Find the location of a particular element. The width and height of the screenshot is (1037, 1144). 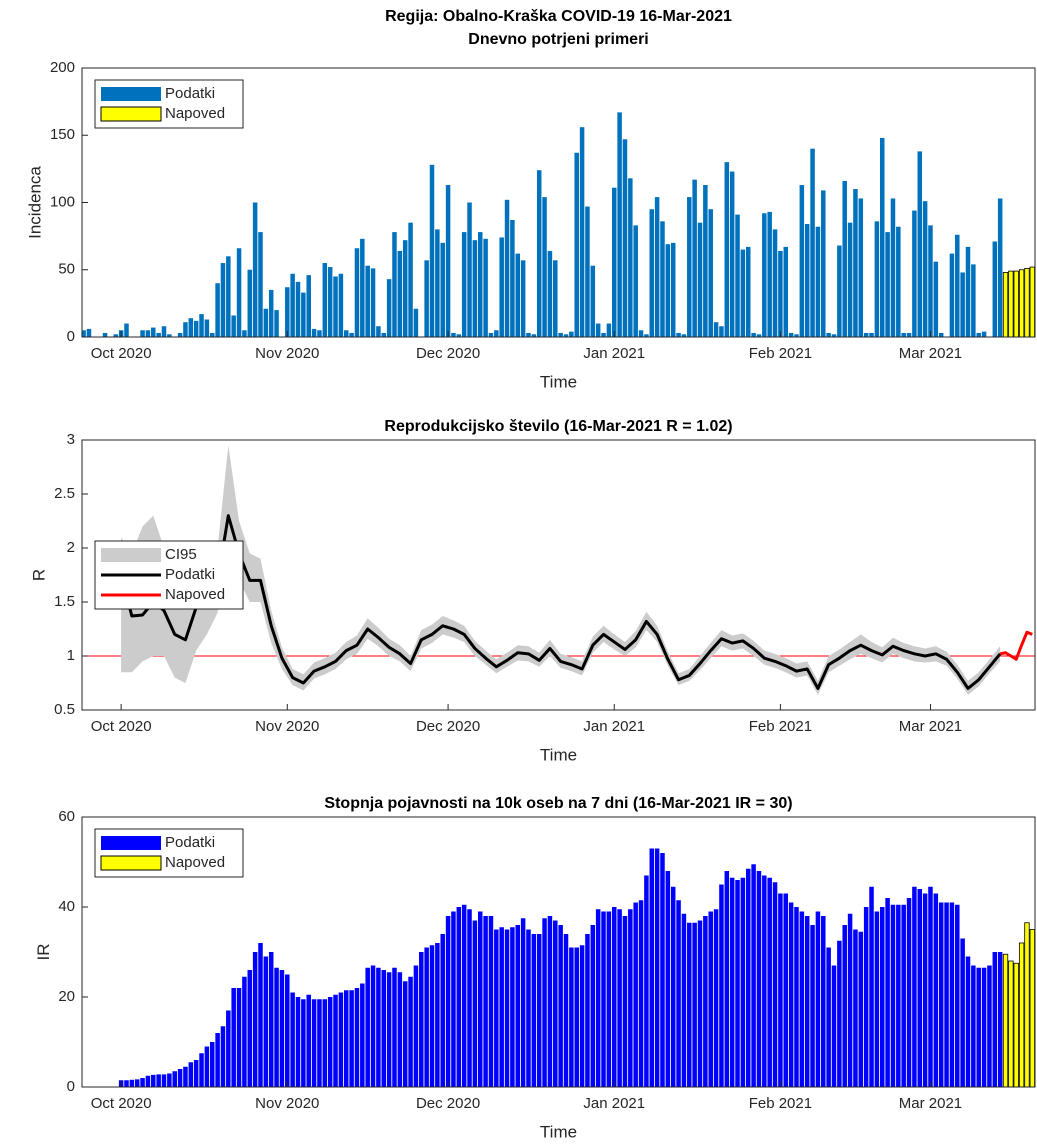

legend-label: Podatki is located at coordinates (190, 574).